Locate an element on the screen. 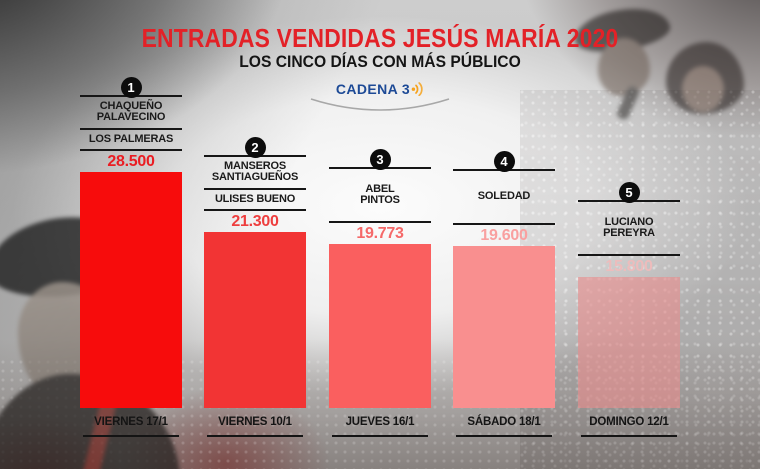 This screenshot has width=760, height=469. rank-badge: 1 is located at coordinates (131, 87).